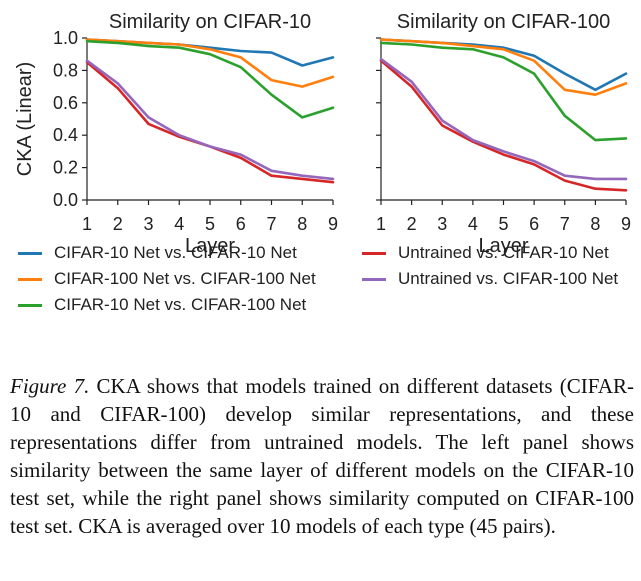 Image resolution: width=641 pixels, height=581 pixels. I want to click on y-tick-label-2: 0.4, so click(65, 135).